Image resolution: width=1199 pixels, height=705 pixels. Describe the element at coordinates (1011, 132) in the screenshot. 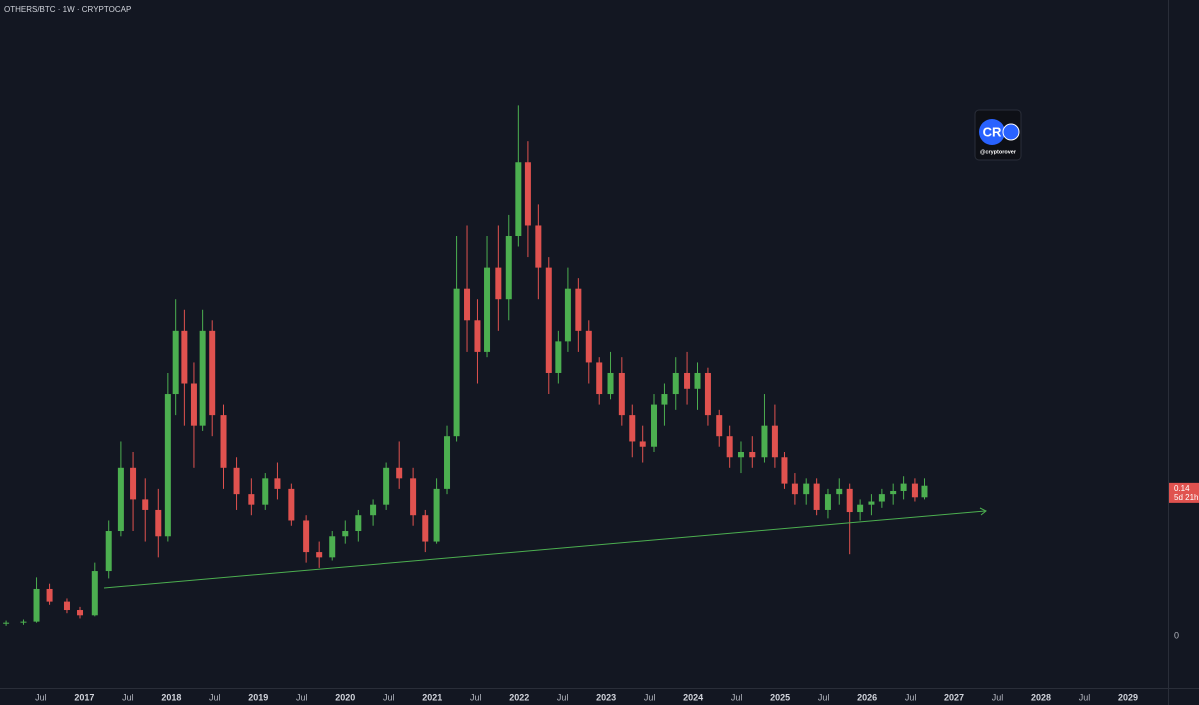

I see `logo-circle-small` at that location.